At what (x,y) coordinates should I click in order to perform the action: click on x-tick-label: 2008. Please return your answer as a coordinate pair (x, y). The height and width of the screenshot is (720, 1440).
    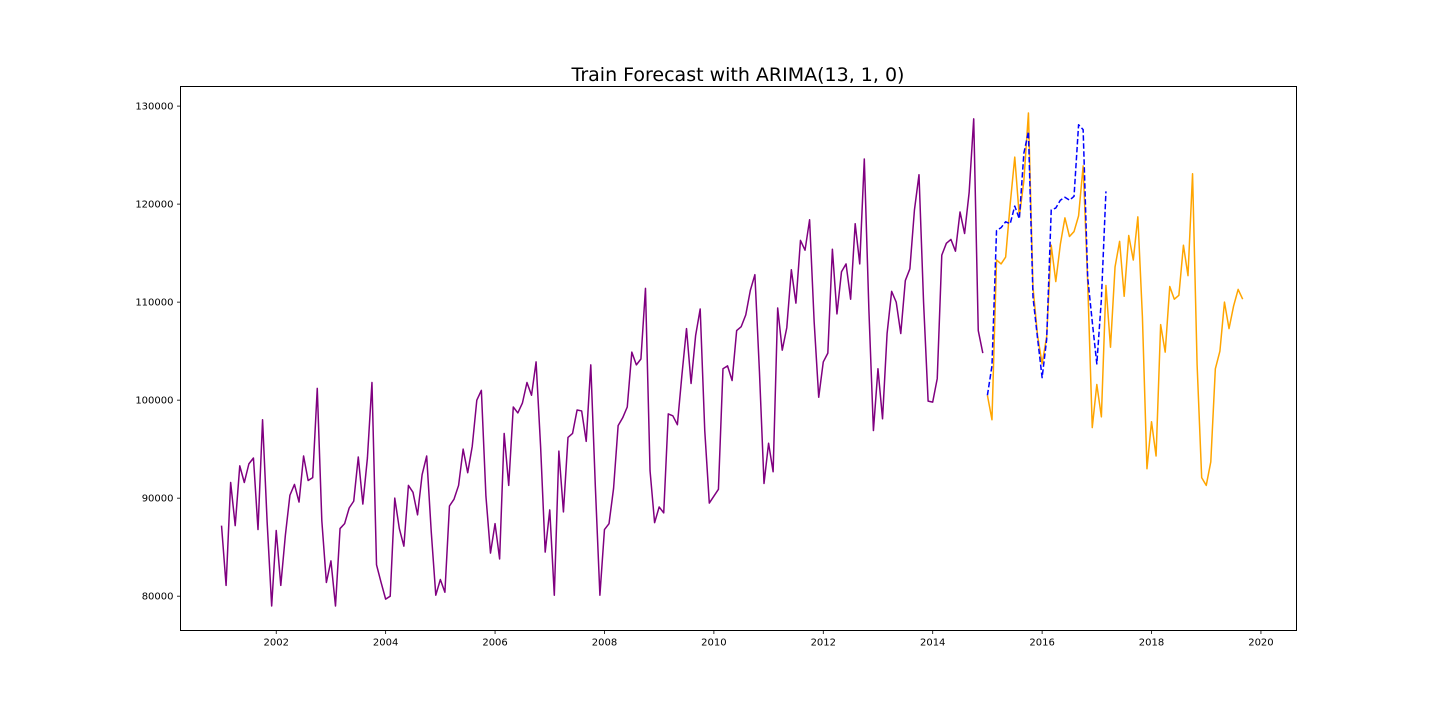
    Looking at the image, I should click on (604, 643).